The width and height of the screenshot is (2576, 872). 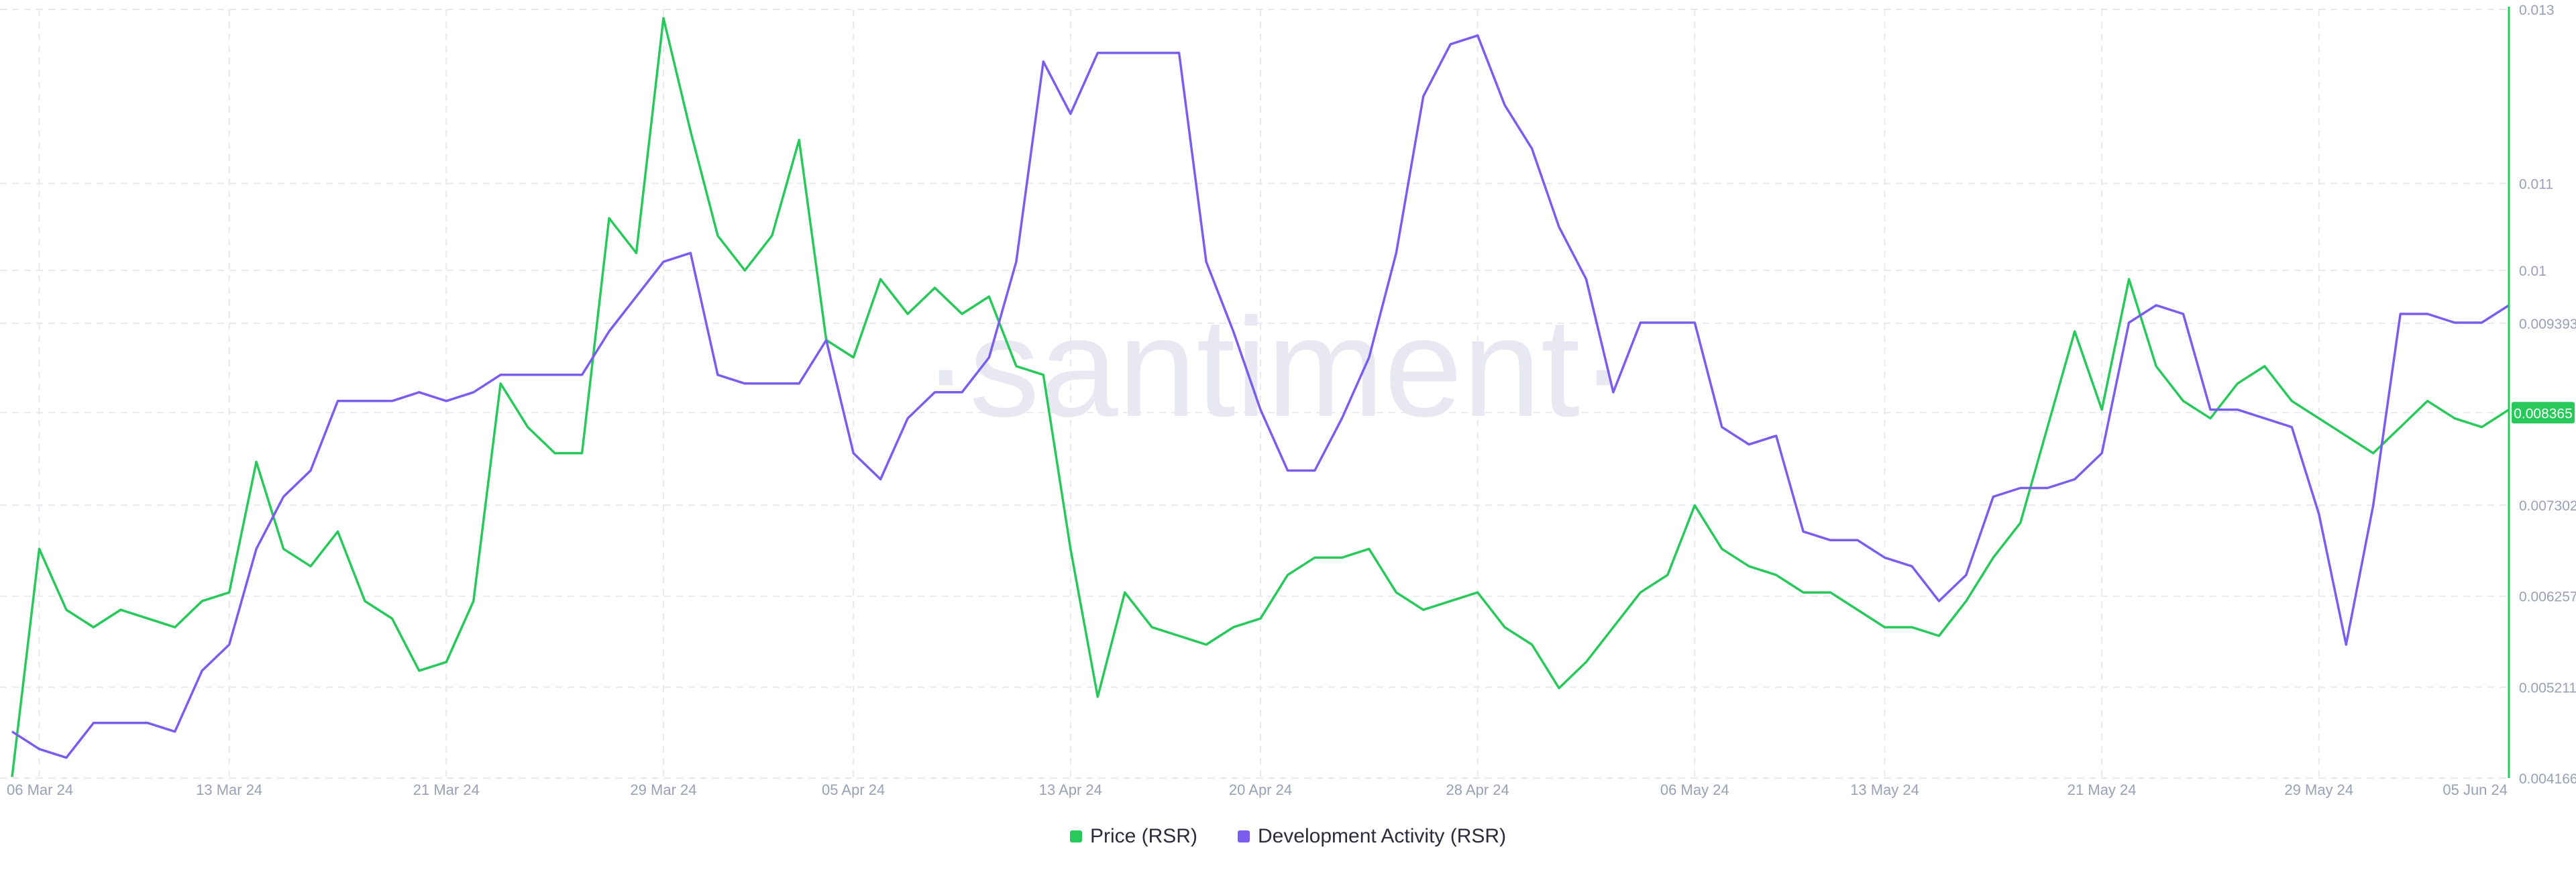 I want to click on x-tick-label: 29 Mar 24, so click(x=663, y=790).